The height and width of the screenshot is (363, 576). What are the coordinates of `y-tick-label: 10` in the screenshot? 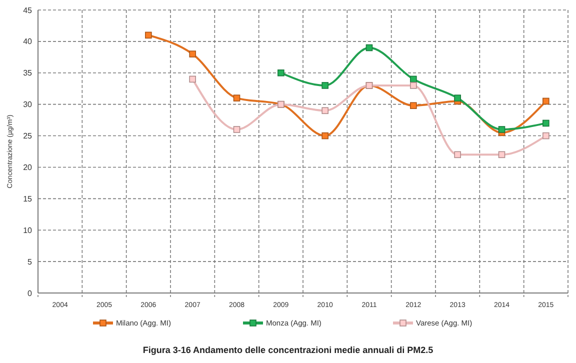 It's located at (28, 230).